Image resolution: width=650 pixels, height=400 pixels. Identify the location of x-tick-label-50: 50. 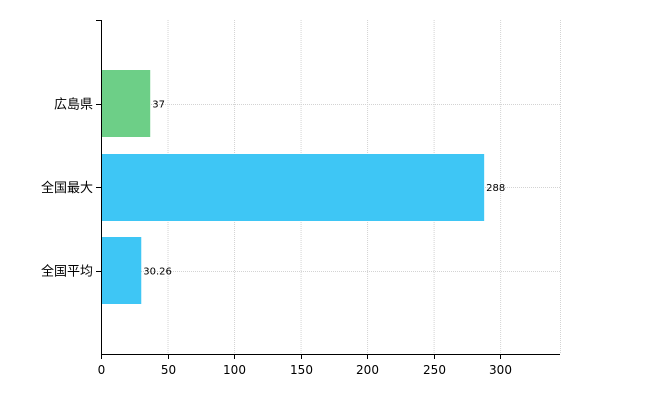
(168, 370).